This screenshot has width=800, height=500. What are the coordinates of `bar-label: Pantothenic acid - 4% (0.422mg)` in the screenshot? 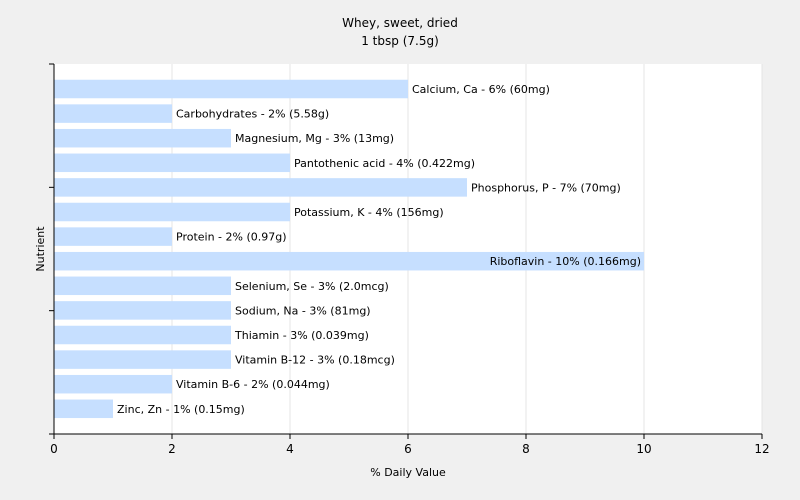 It's located at (384, 163).